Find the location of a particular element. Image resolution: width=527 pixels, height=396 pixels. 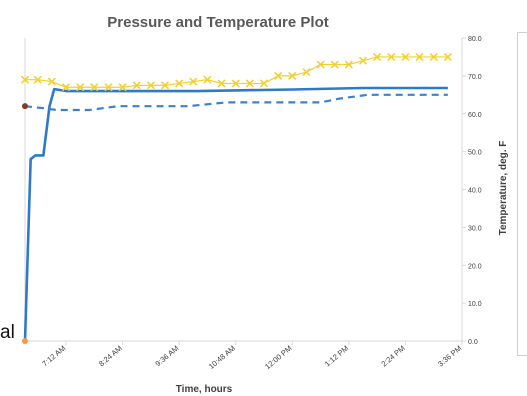

y-tick-label: 30.0 is located at coordinates (475, 228).